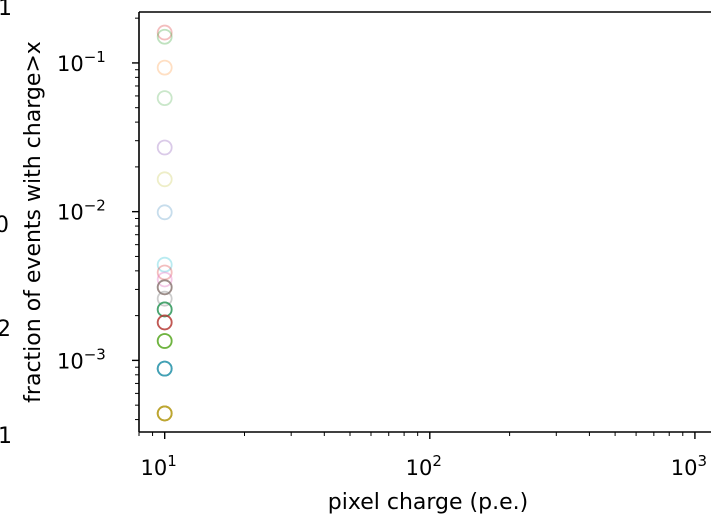 Image resolution: width=711 pixels, height=519 pixels. Describe the element at coordinates (81, 359) in the screenshot. I see `y-tick-label-2: 10⁻³` at that location.